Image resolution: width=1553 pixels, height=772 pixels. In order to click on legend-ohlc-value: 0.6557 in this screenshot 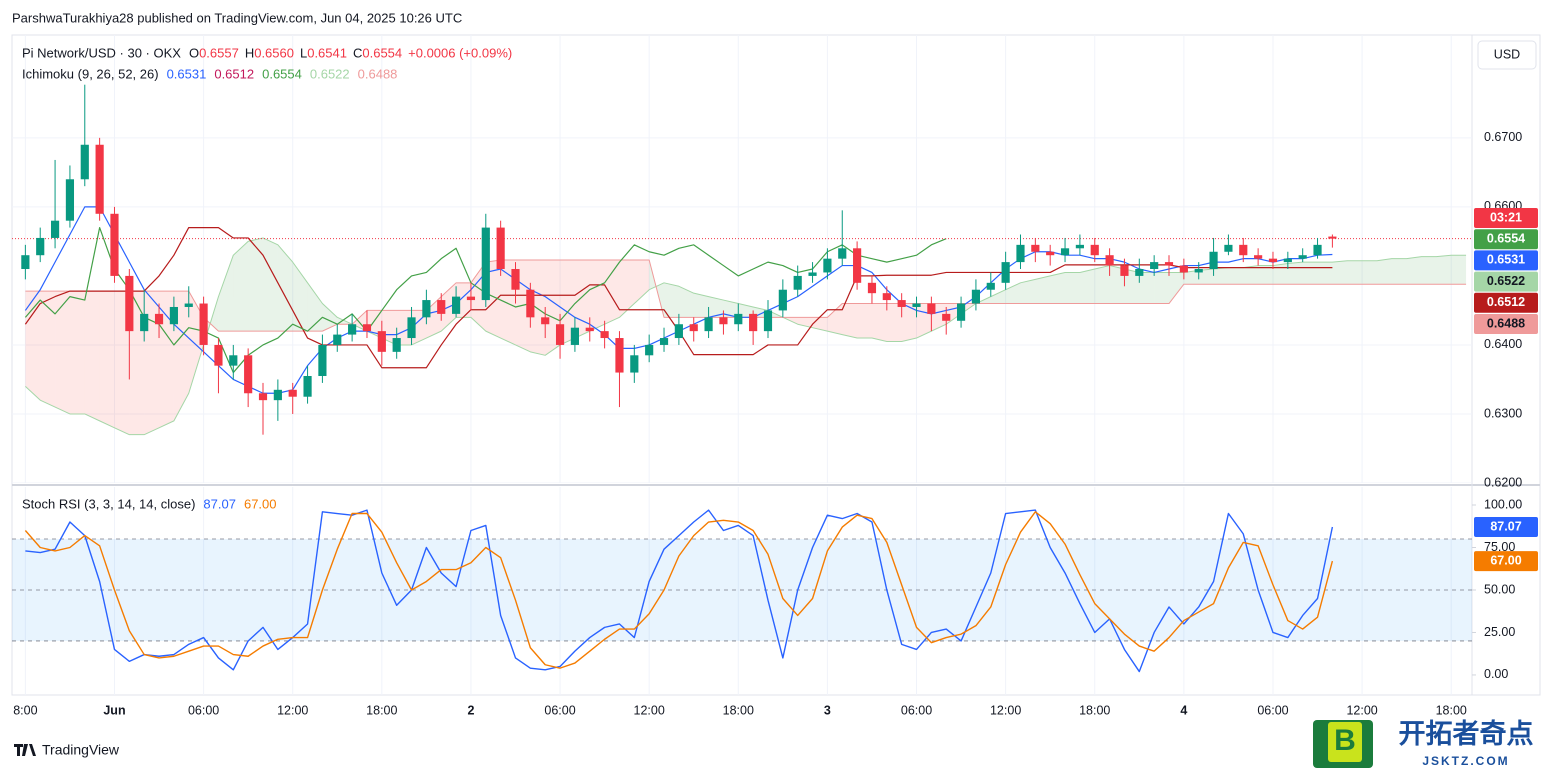, I will do `click(219, 52)`.